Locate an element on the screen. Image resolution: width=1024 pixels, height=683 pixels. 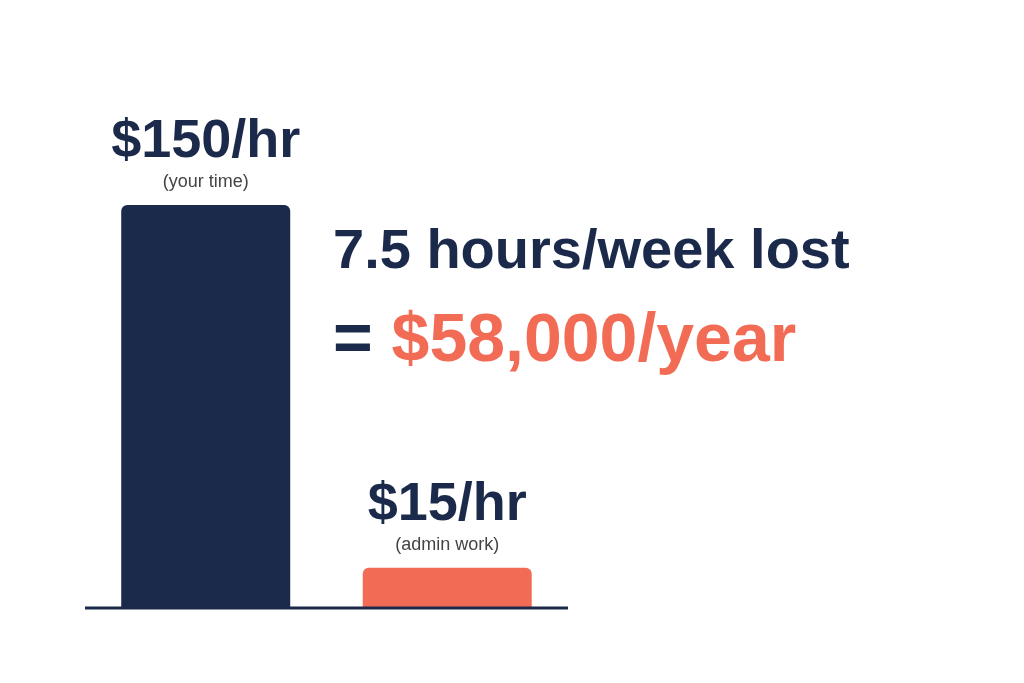
x-tick-label: (admin work) is located at coordinates (447, 543).